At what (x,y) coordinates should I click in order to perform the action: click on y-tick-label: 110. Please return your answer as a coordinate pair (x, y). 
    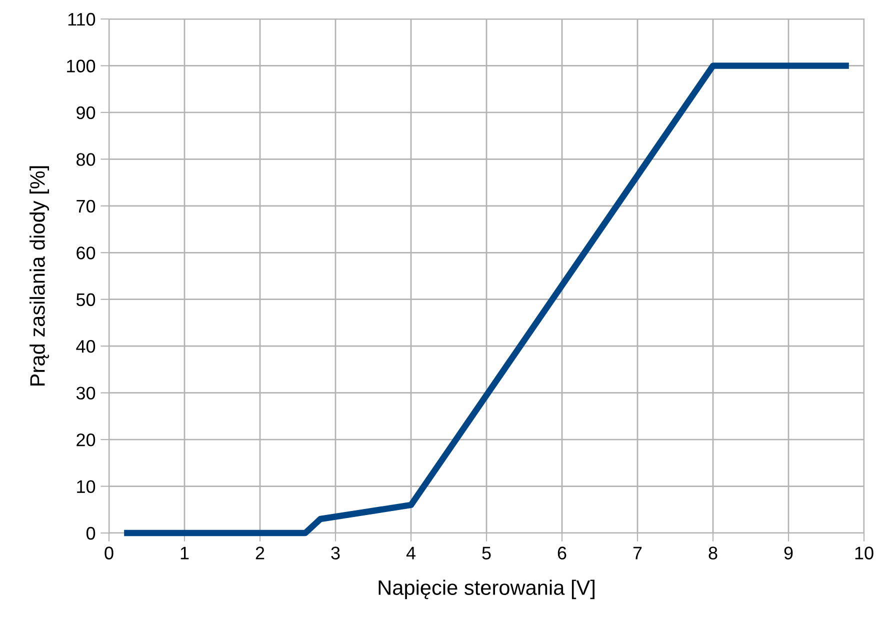
    Looking at the image, I should click on (82, 19).